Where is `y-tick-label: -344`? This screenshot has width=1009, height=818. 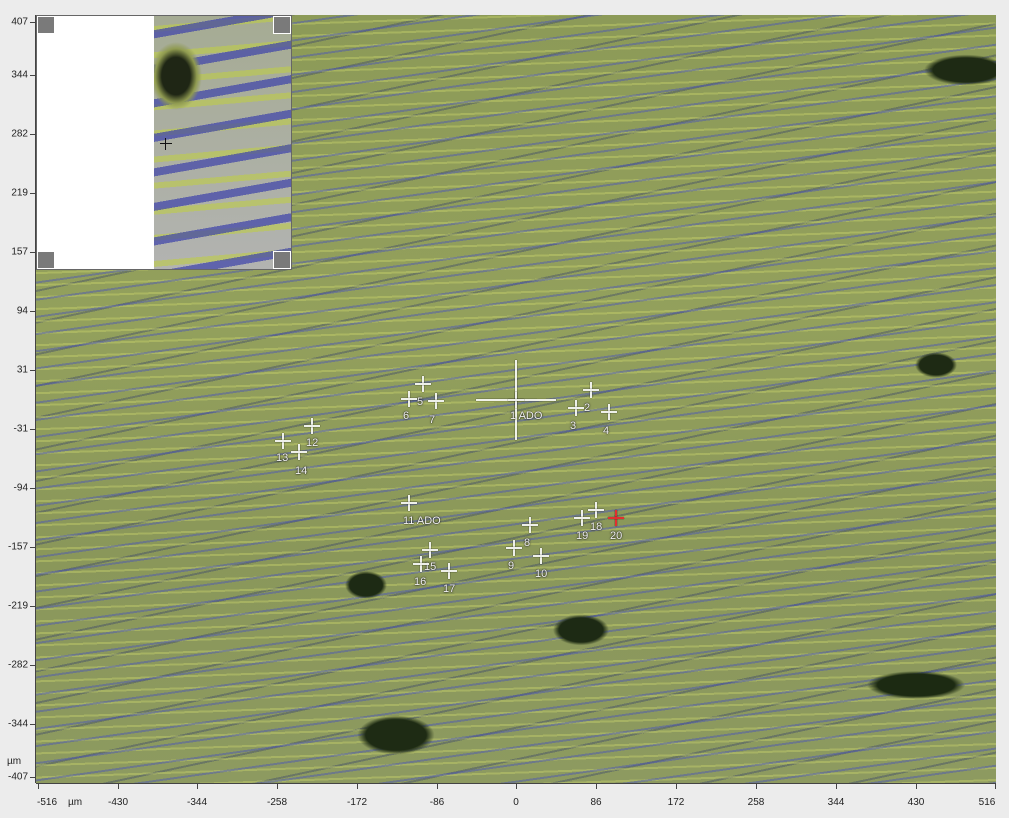
y-tick-label: -344 is located at coordinates (17, 724).